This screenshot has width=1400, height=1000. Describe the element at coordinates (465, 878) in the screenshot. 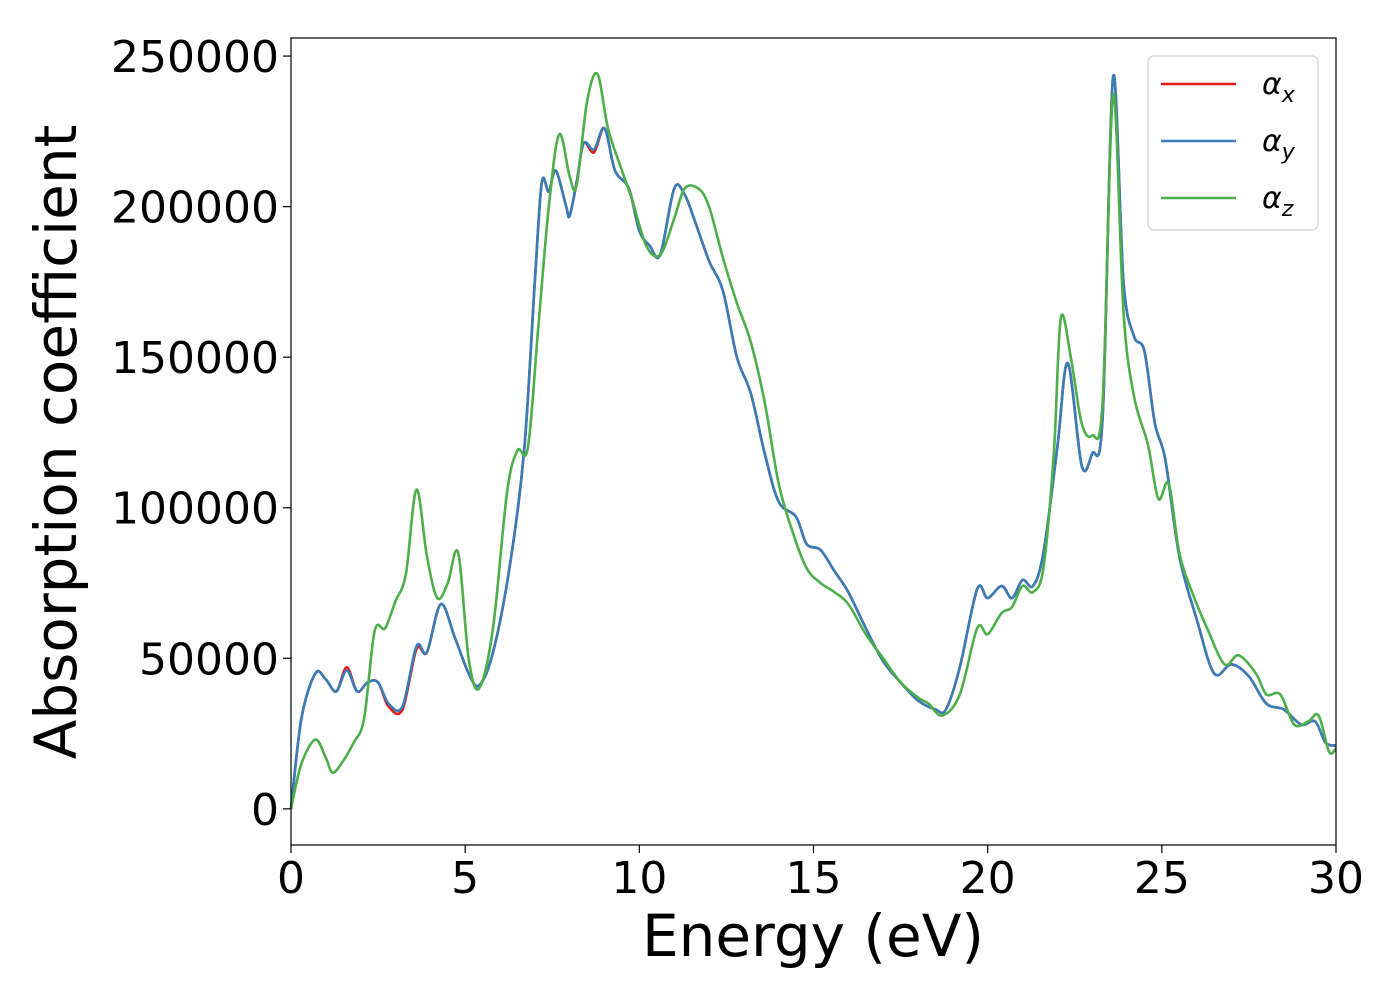

I see `x-tick-label: 5` at that location.